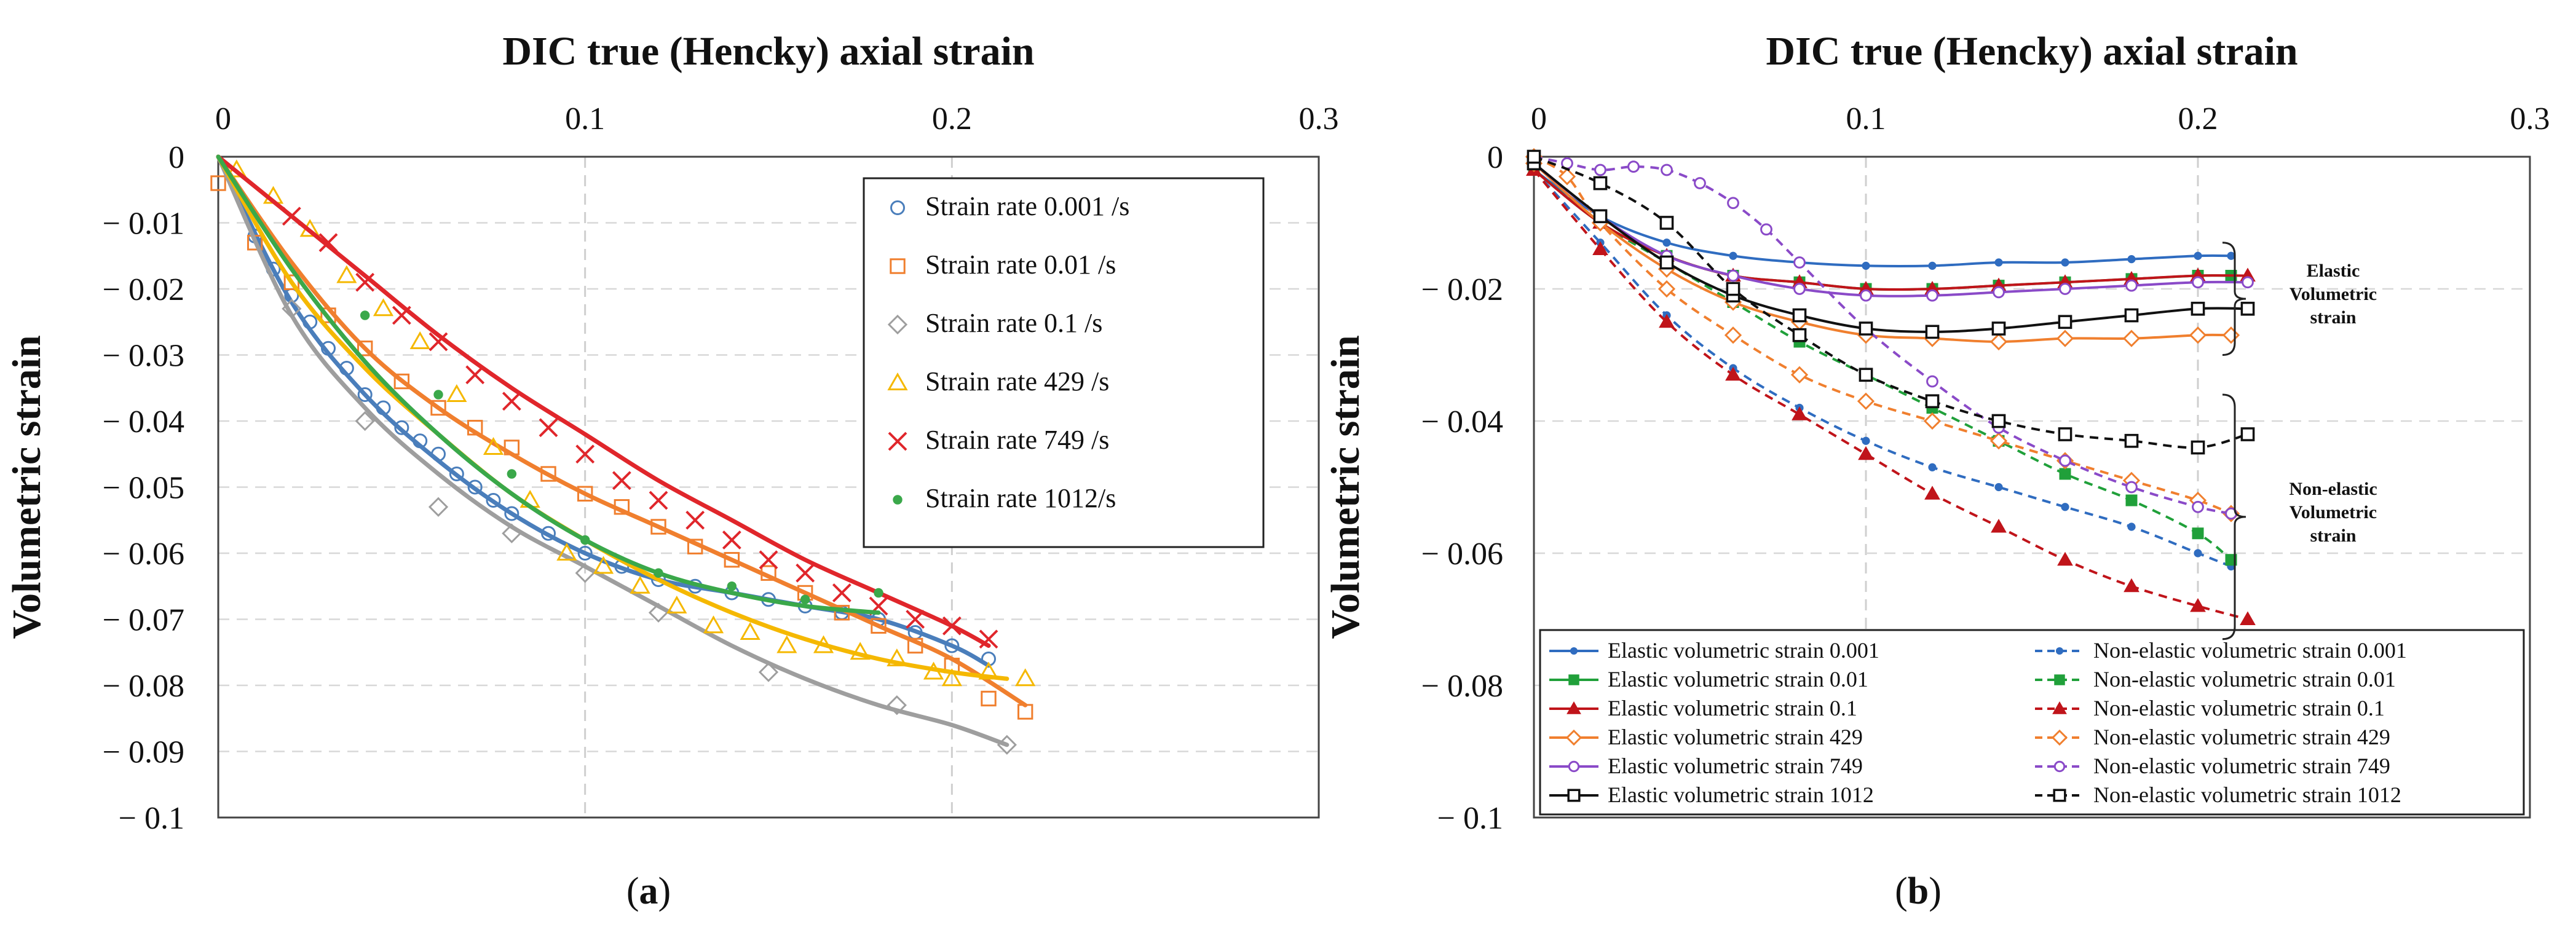 The image size is (2576, 930). I want to click on legend-item: Strain rate 429 /s, so click(998, 381).